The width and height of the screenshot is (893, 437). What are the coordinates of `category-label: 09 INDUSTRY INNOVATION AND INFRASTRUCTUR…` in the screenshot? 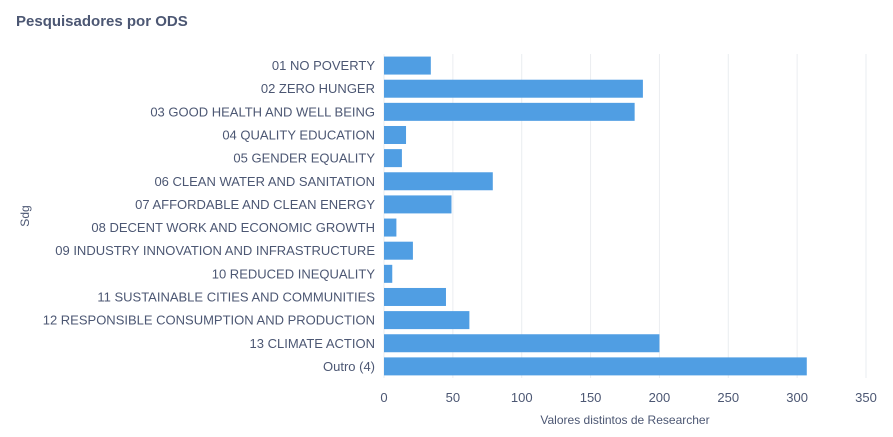 It's located at (215, 250).